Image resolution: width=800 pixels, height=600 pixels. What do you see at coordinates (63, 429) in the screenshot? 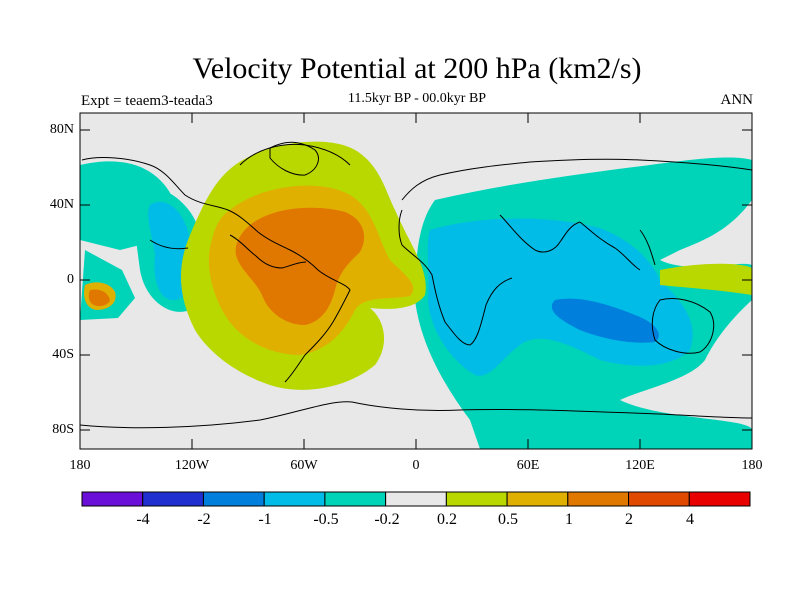
I see `y-tick-label: 80S` at bounding box center [63, 429].